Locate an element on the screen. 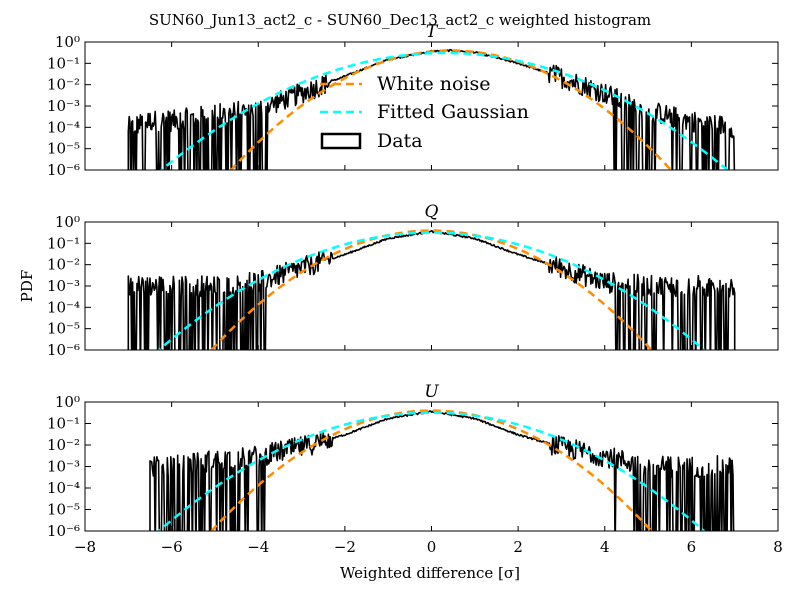 Image resolution: width=800 pixels, height=600 pixels. x-tick-label: −2 is located at coordinates (345, 547).